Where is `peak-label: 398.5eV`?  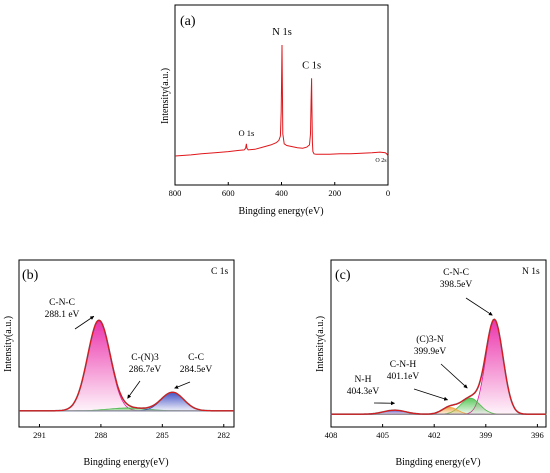
peak-label: 398.5eV is located at coordinates (456, 285).